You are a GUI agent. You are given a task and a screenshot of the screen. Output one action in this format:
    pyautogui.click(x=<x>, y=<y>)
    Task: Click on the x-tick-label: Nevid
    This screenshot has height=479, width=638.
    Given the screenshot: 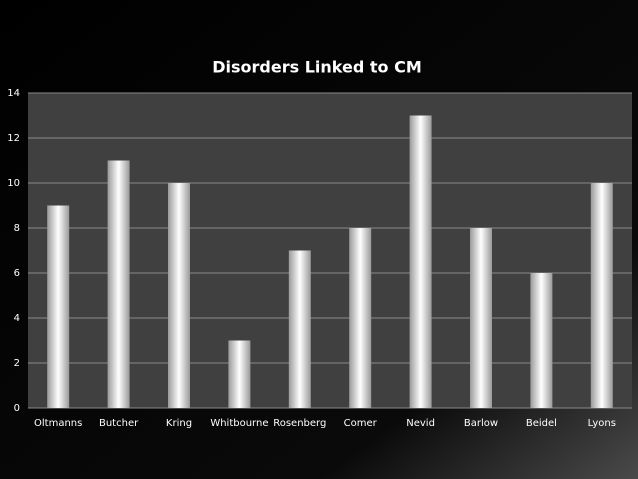 What is the action you would take?
    pyautogui.click(x=420, y=423)
    